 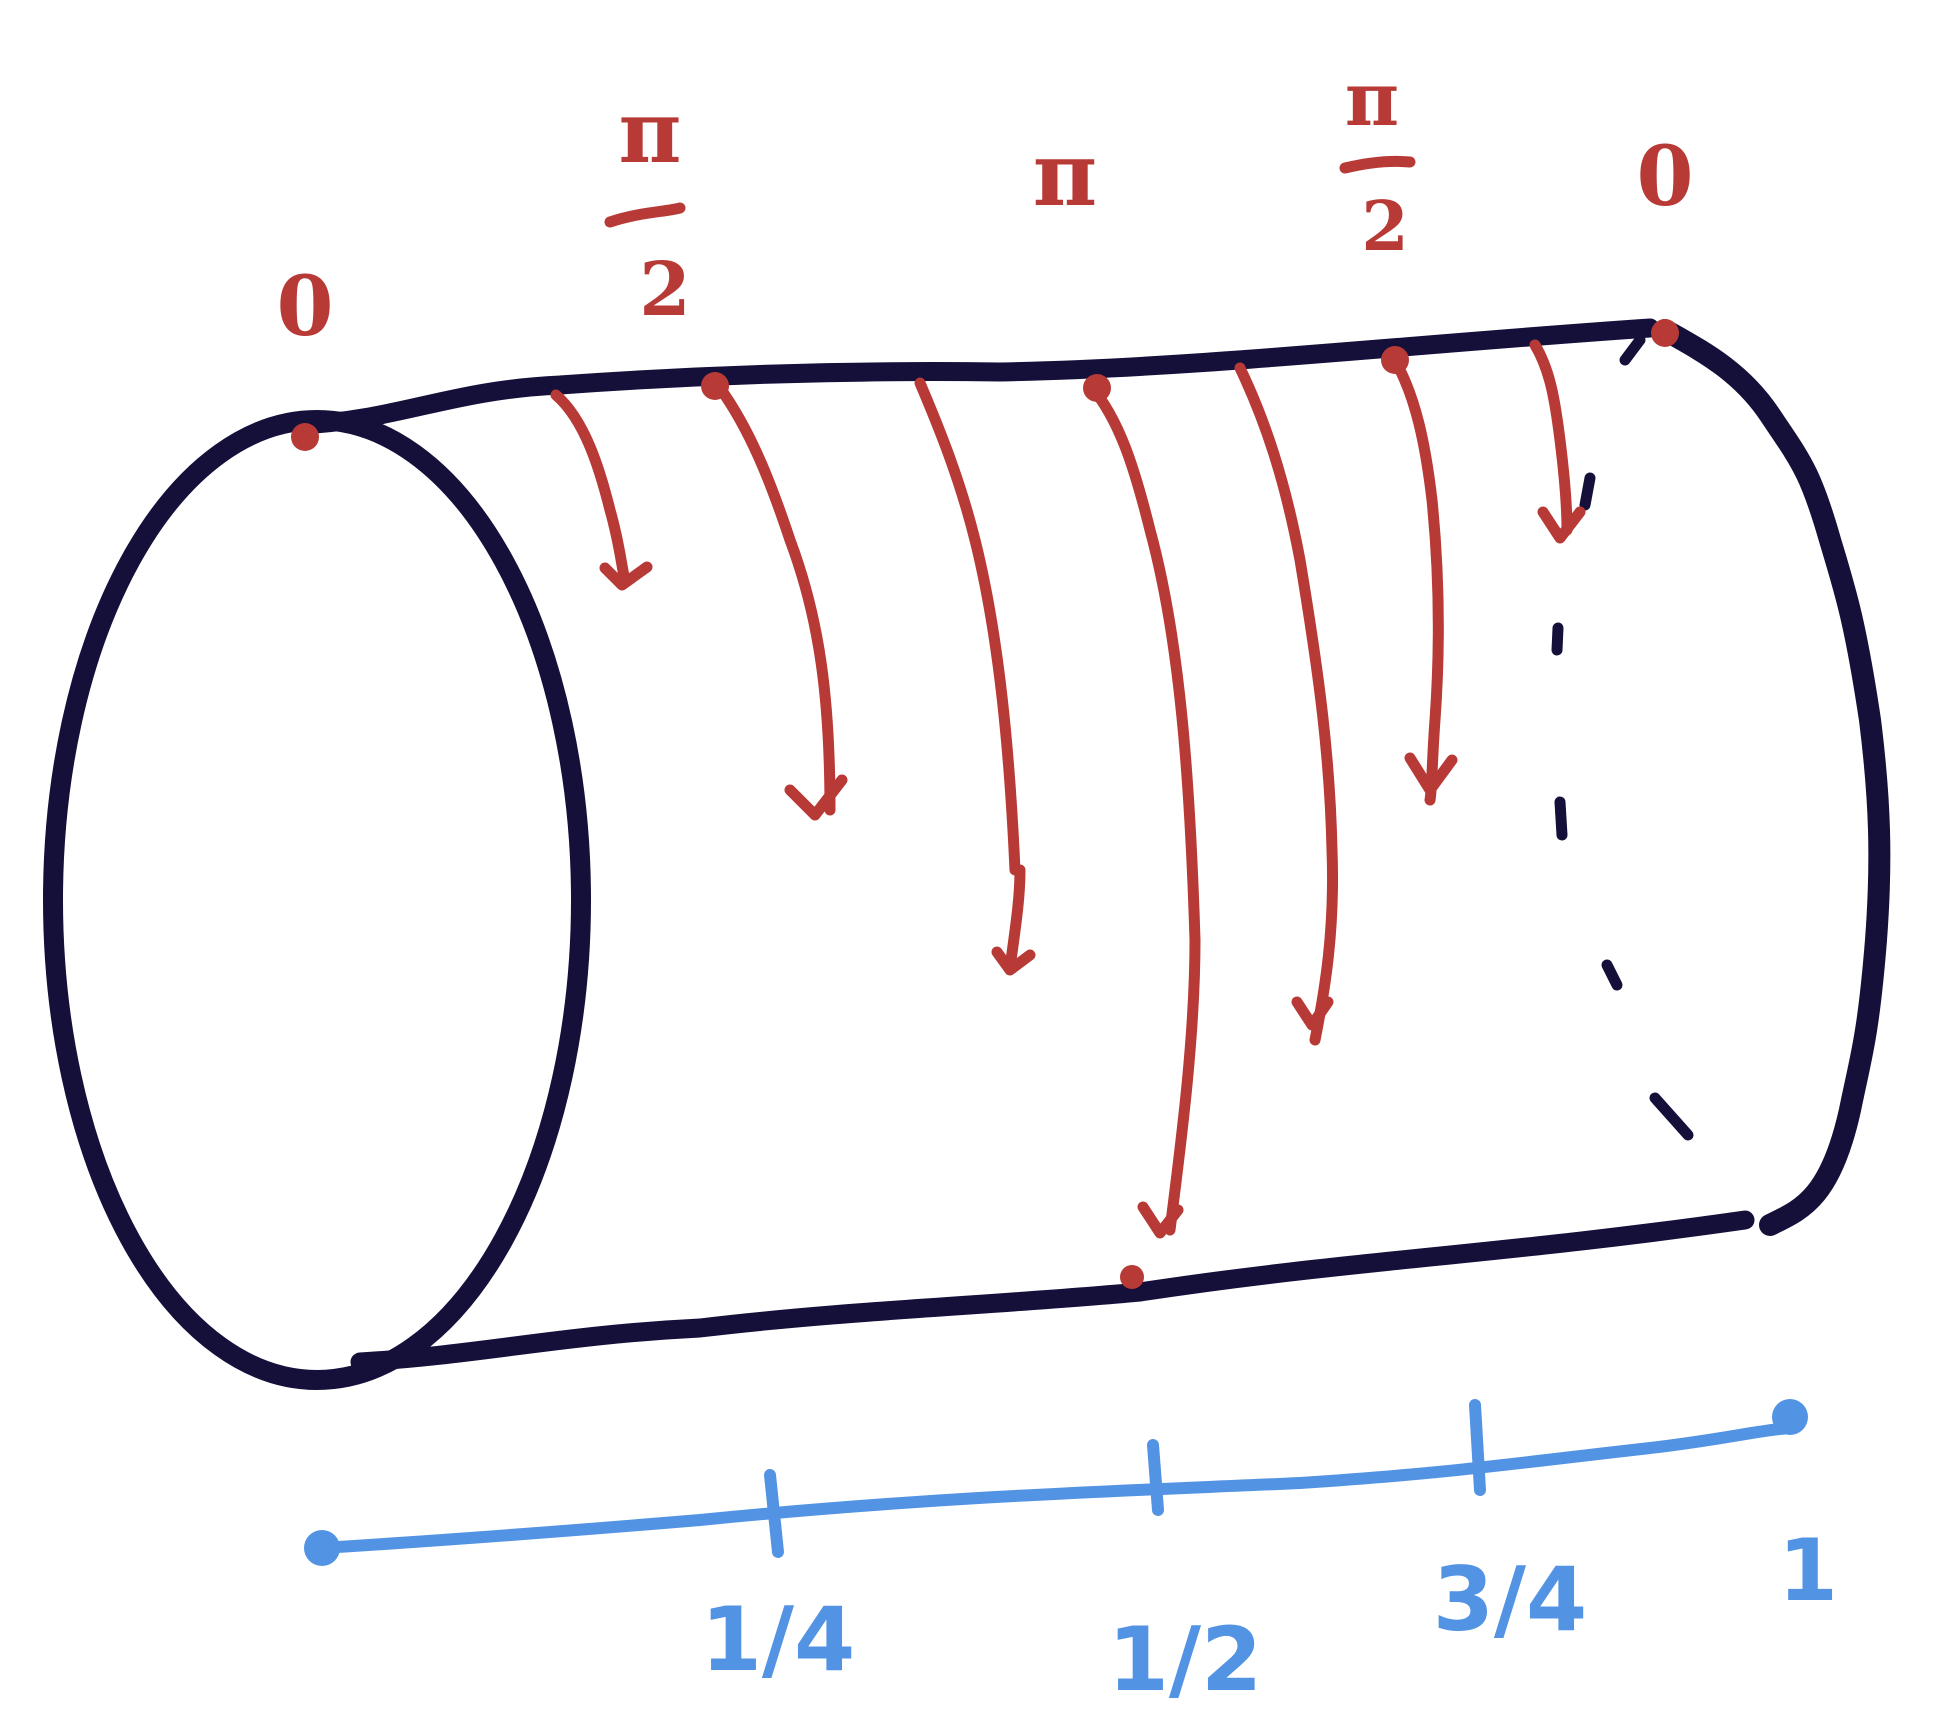 I want to click on angle-label-pi-over-two-left-numerator: π, so click(x=650, y=132).